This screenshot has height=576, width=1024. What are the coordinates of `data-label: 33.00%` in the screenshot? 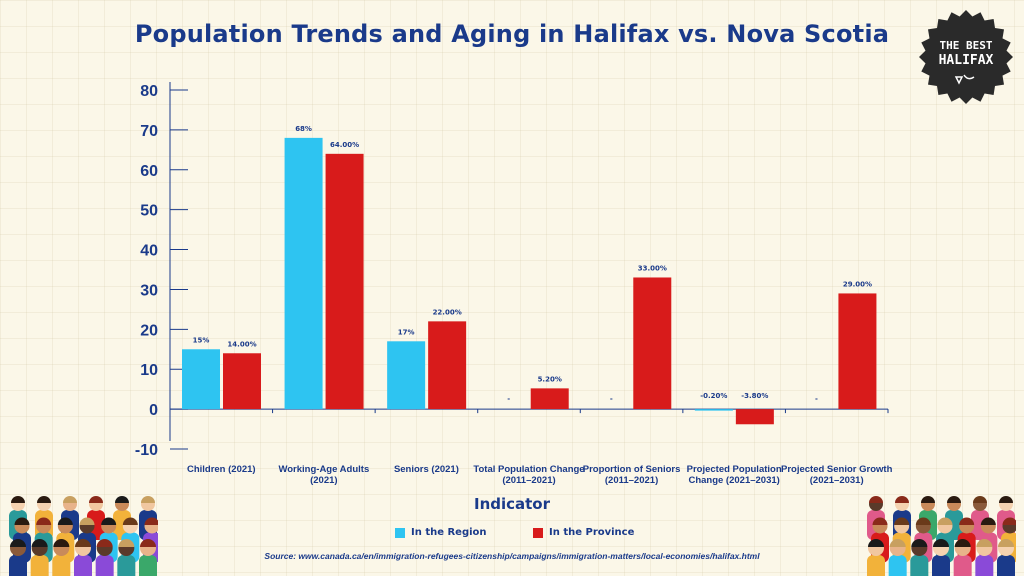 It's located at (652, 268).